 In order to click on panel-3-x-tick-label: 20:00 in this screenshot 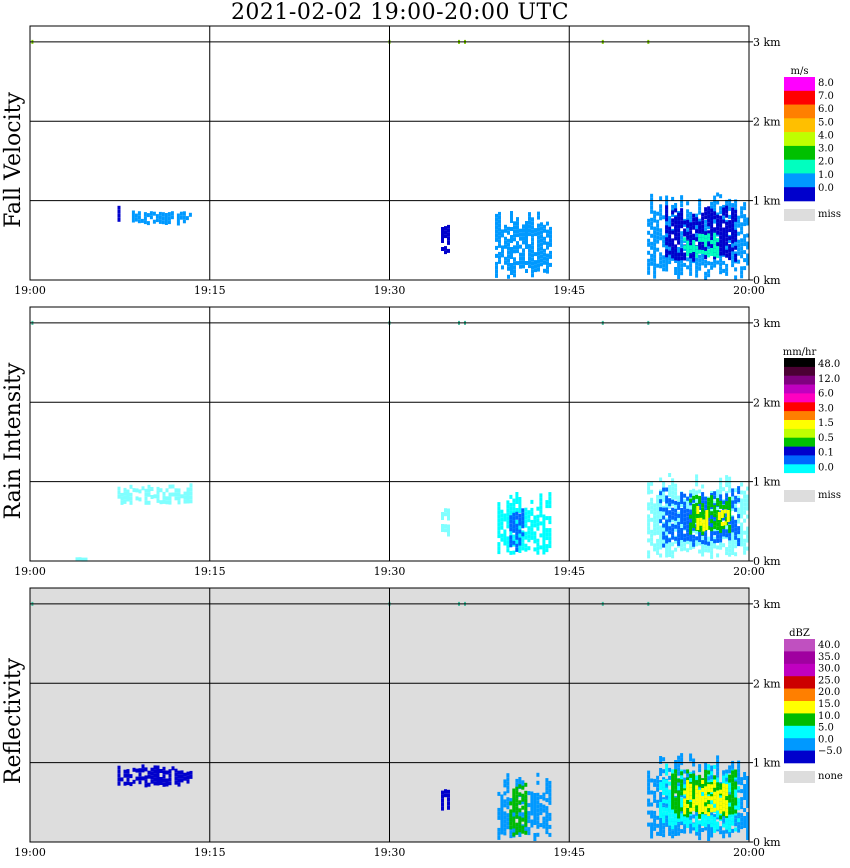, I will do `click(749, 852)`.